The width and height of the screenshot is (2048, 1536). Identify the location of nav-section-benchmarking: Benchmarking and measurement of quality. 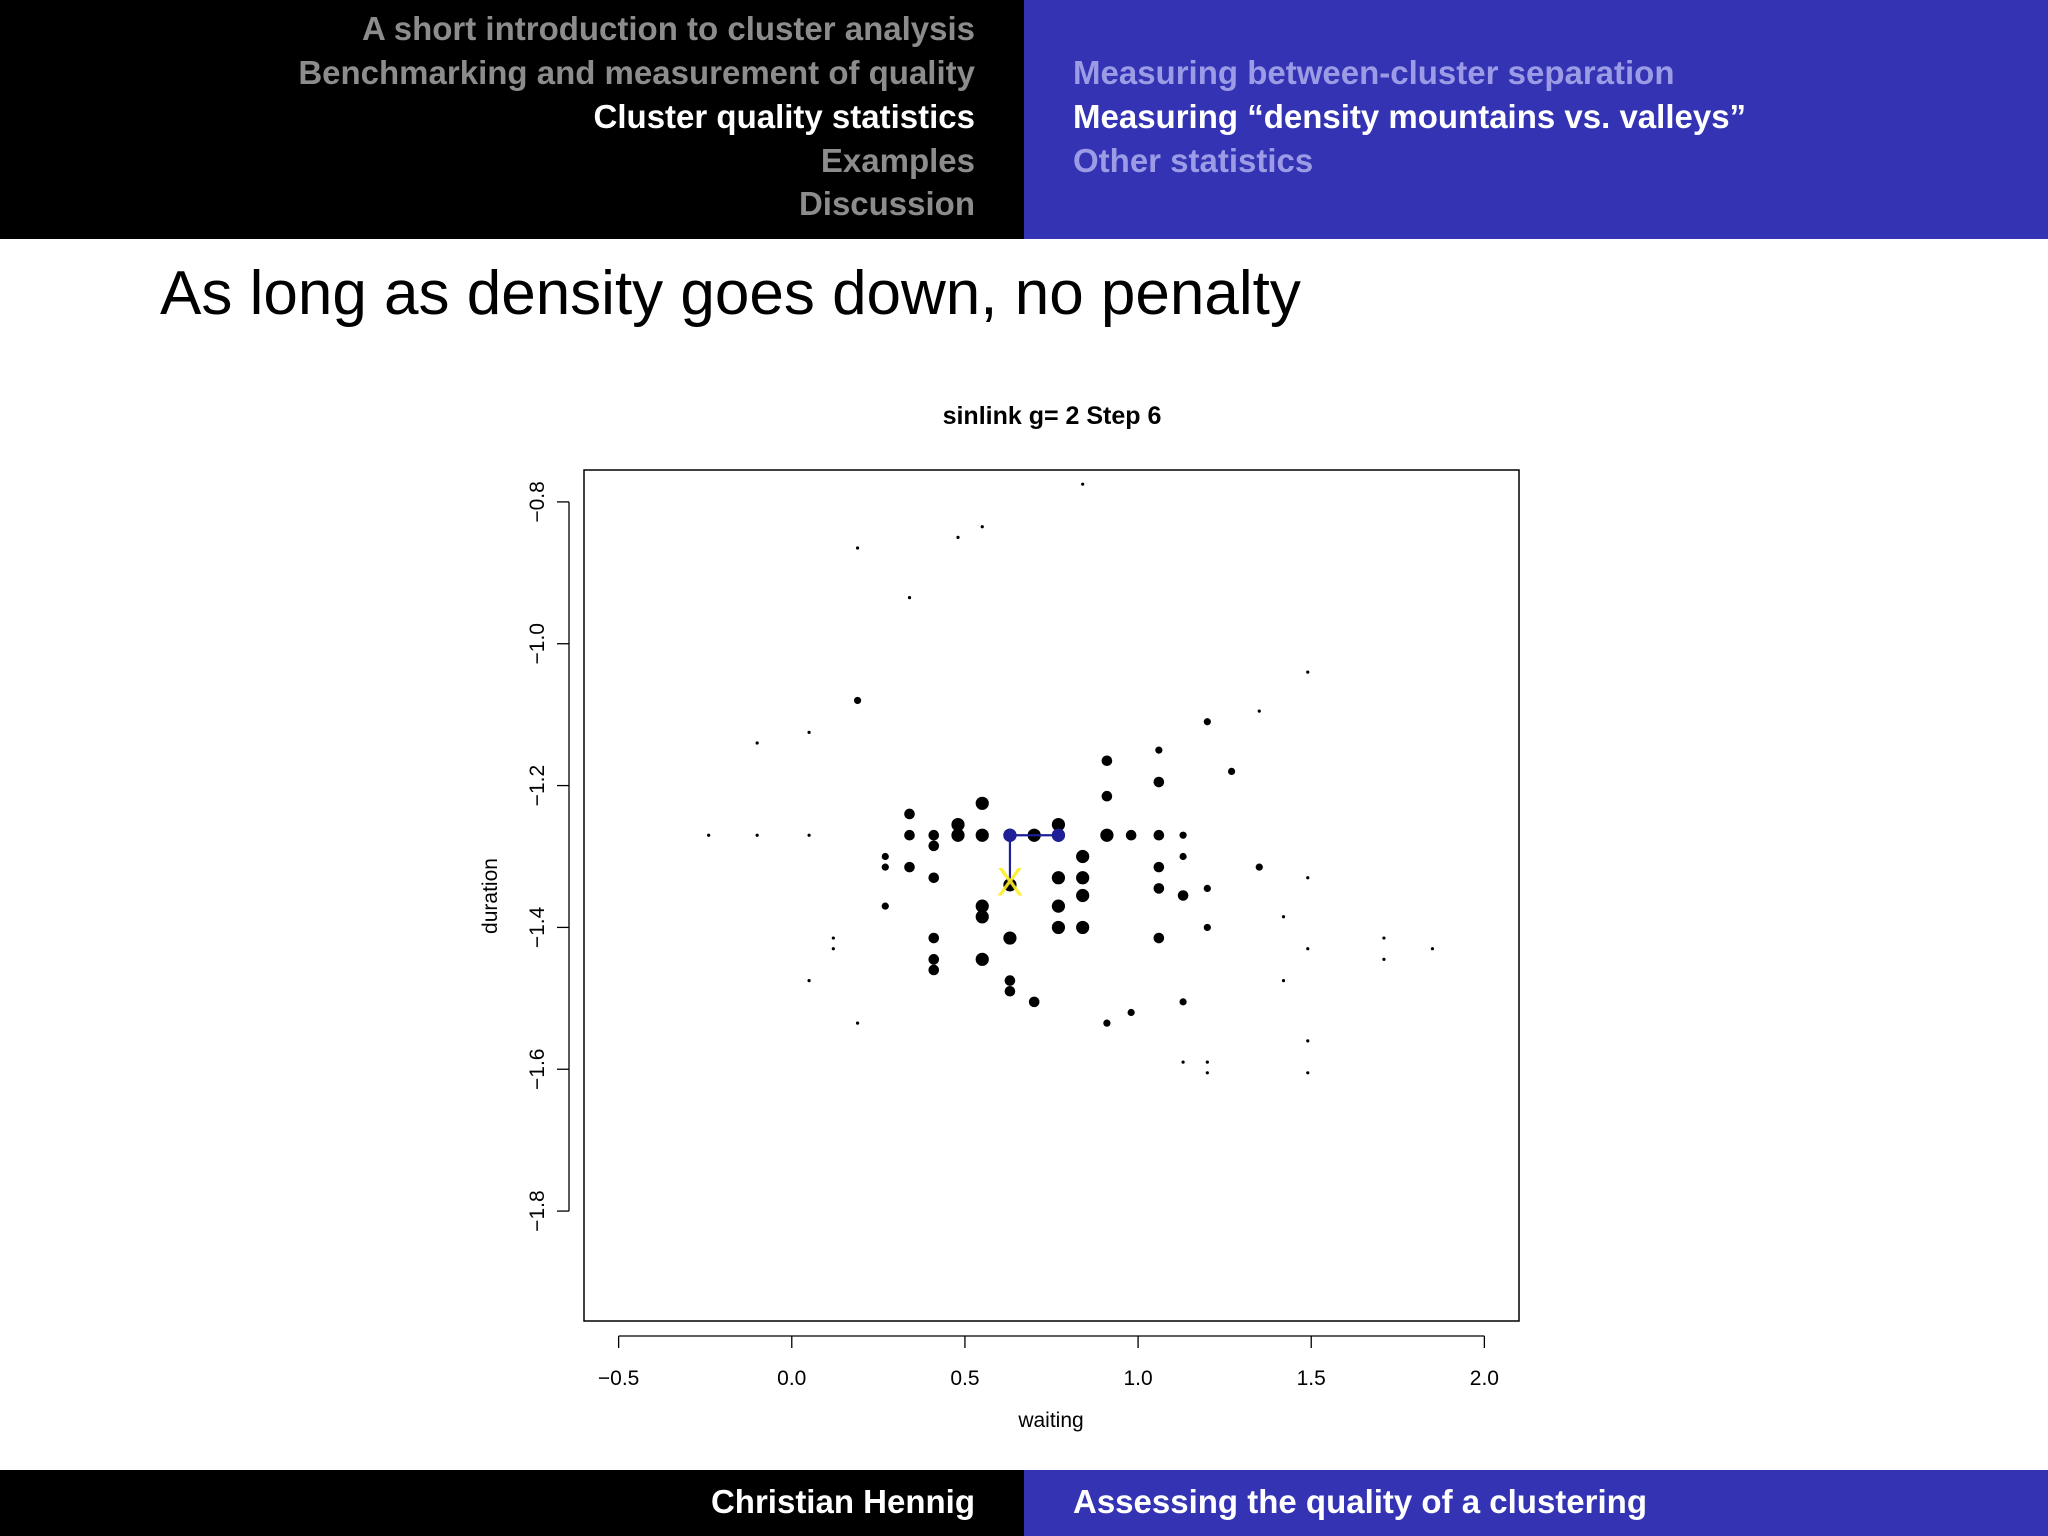
(636, 72).